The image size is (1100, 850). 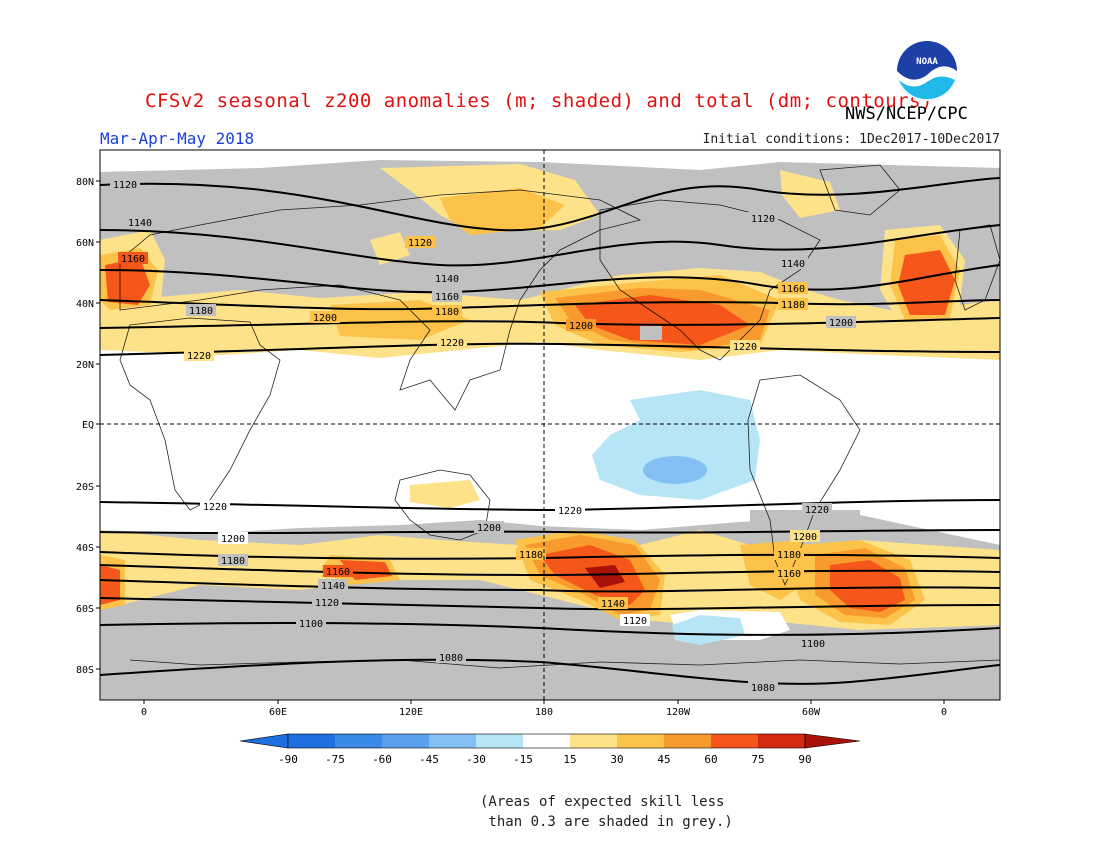 What do you see at coordinates (233, 539) in the screenshot?
I see `contour-label-s1200: 1200` at bounding box center [233, 539].